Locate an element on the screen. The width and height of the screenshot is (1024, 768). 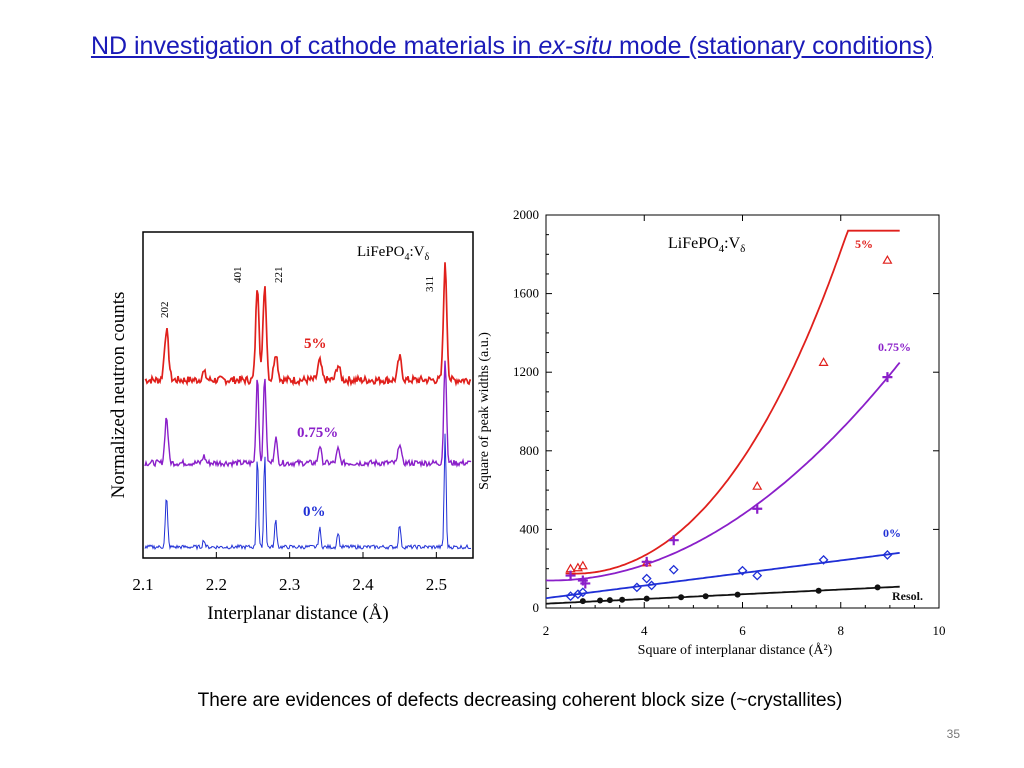
diffraction-plot-frame is located at coordinates (308, 395).